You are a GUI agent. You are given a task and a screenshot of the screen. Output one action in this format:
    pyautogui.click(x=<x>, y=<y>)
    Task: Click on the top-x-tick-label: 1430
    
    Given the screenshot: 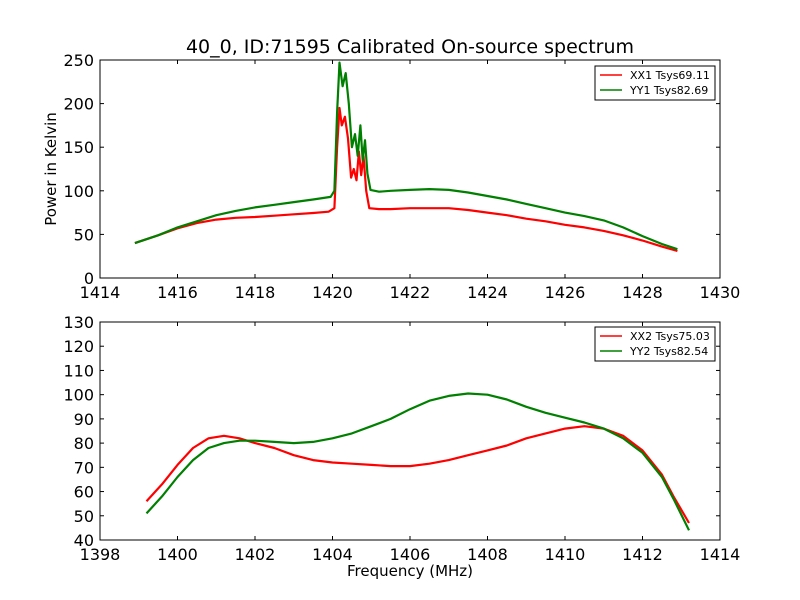 What is the action you would take?
    pyautogui.click(x=720, y=292)
    